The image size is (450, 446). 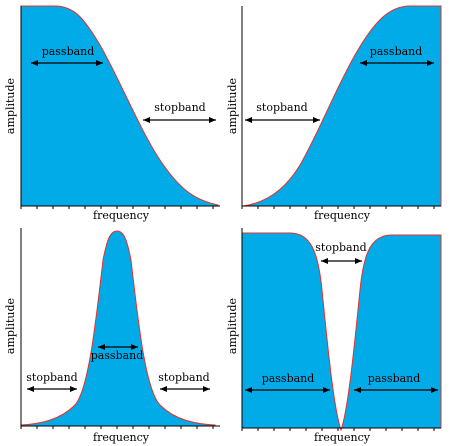 I want to click on lowpass-xlabel: frequency, so click(x=121, y=215).